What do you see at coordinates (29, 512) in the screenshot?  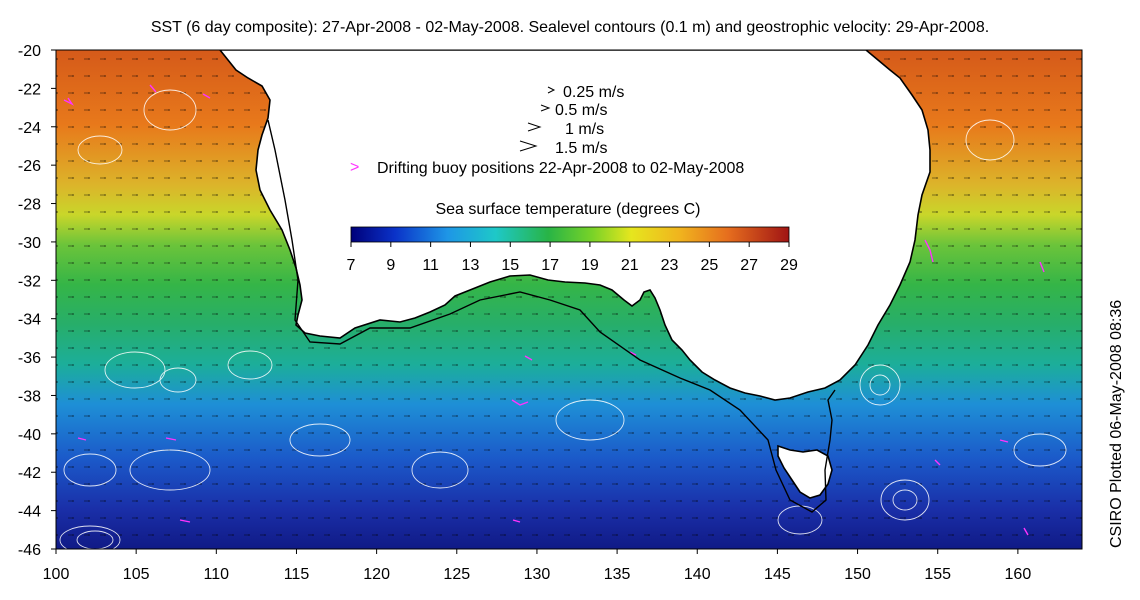 I see `y-tick-label: -44` at bounding box center [29, 512].